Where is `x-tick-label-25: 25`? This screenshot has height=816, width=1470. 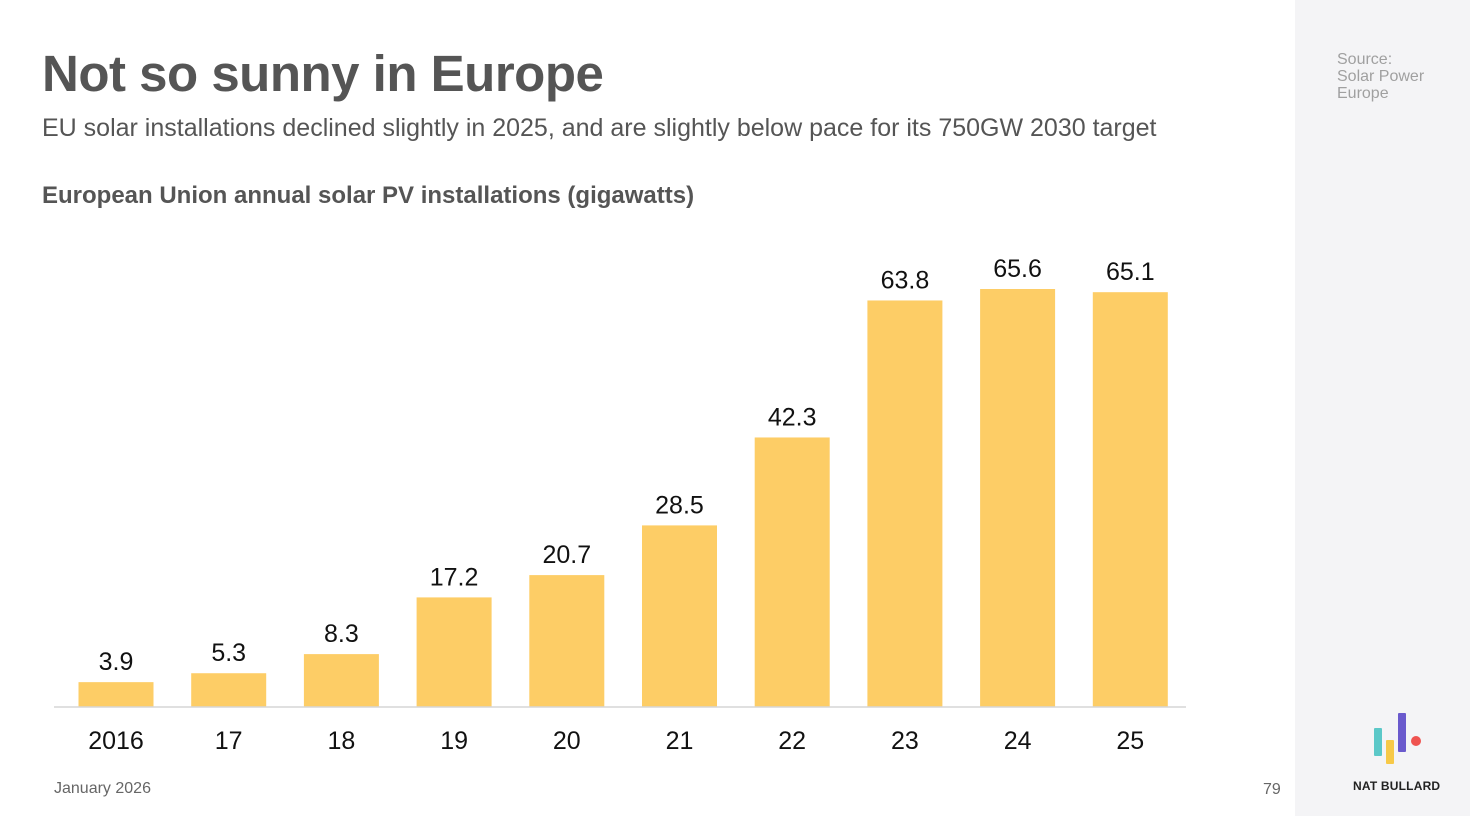
x-tick-label-25: 25 is located at coordinates (1130, 741).